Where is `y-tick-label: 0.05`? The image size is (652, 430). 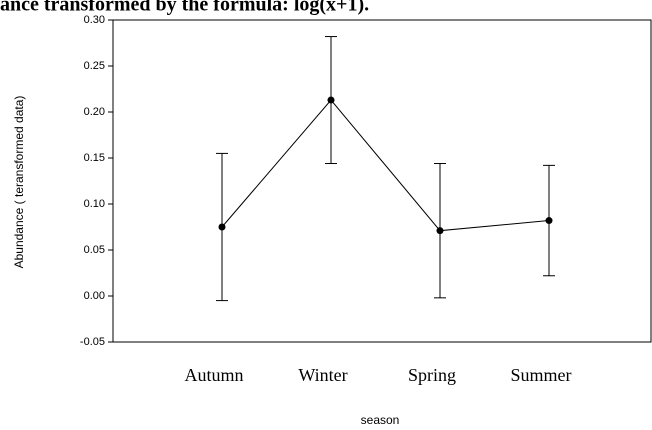 y-tick-label: 0.05 is located at coordinates (94, 250).